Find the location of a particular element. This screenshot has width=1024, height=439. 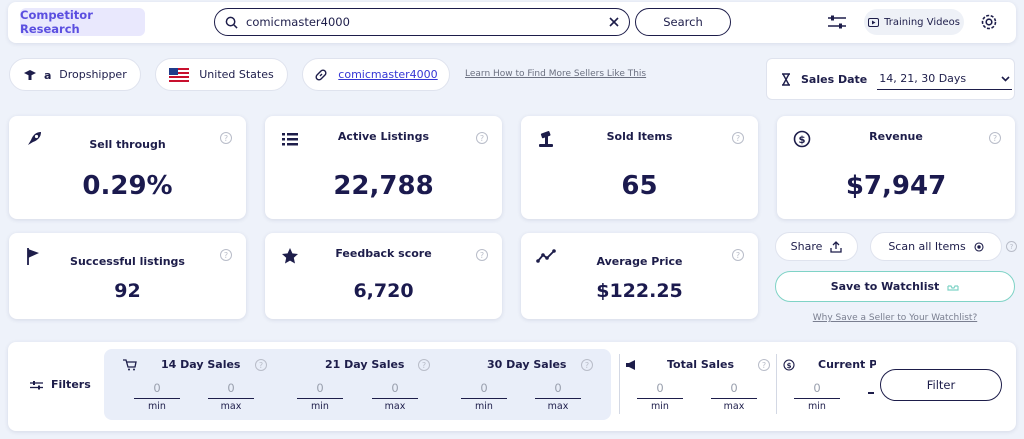

successful-listings-title: Successful listings is located at coordinates (127, 261).